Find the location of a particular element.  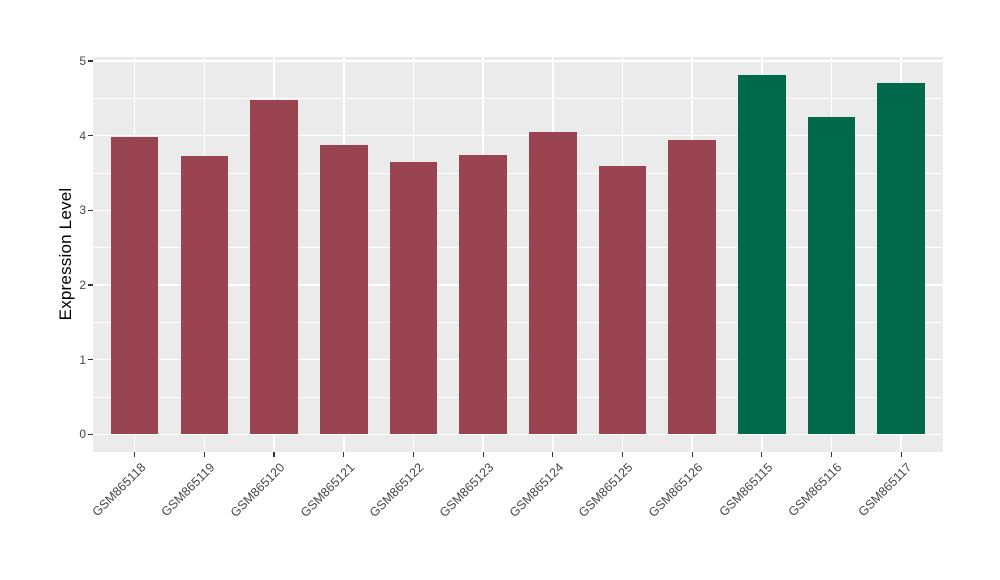

x-tick-label-GSM865121: GSM865121 is located at coordinates (327, 490).